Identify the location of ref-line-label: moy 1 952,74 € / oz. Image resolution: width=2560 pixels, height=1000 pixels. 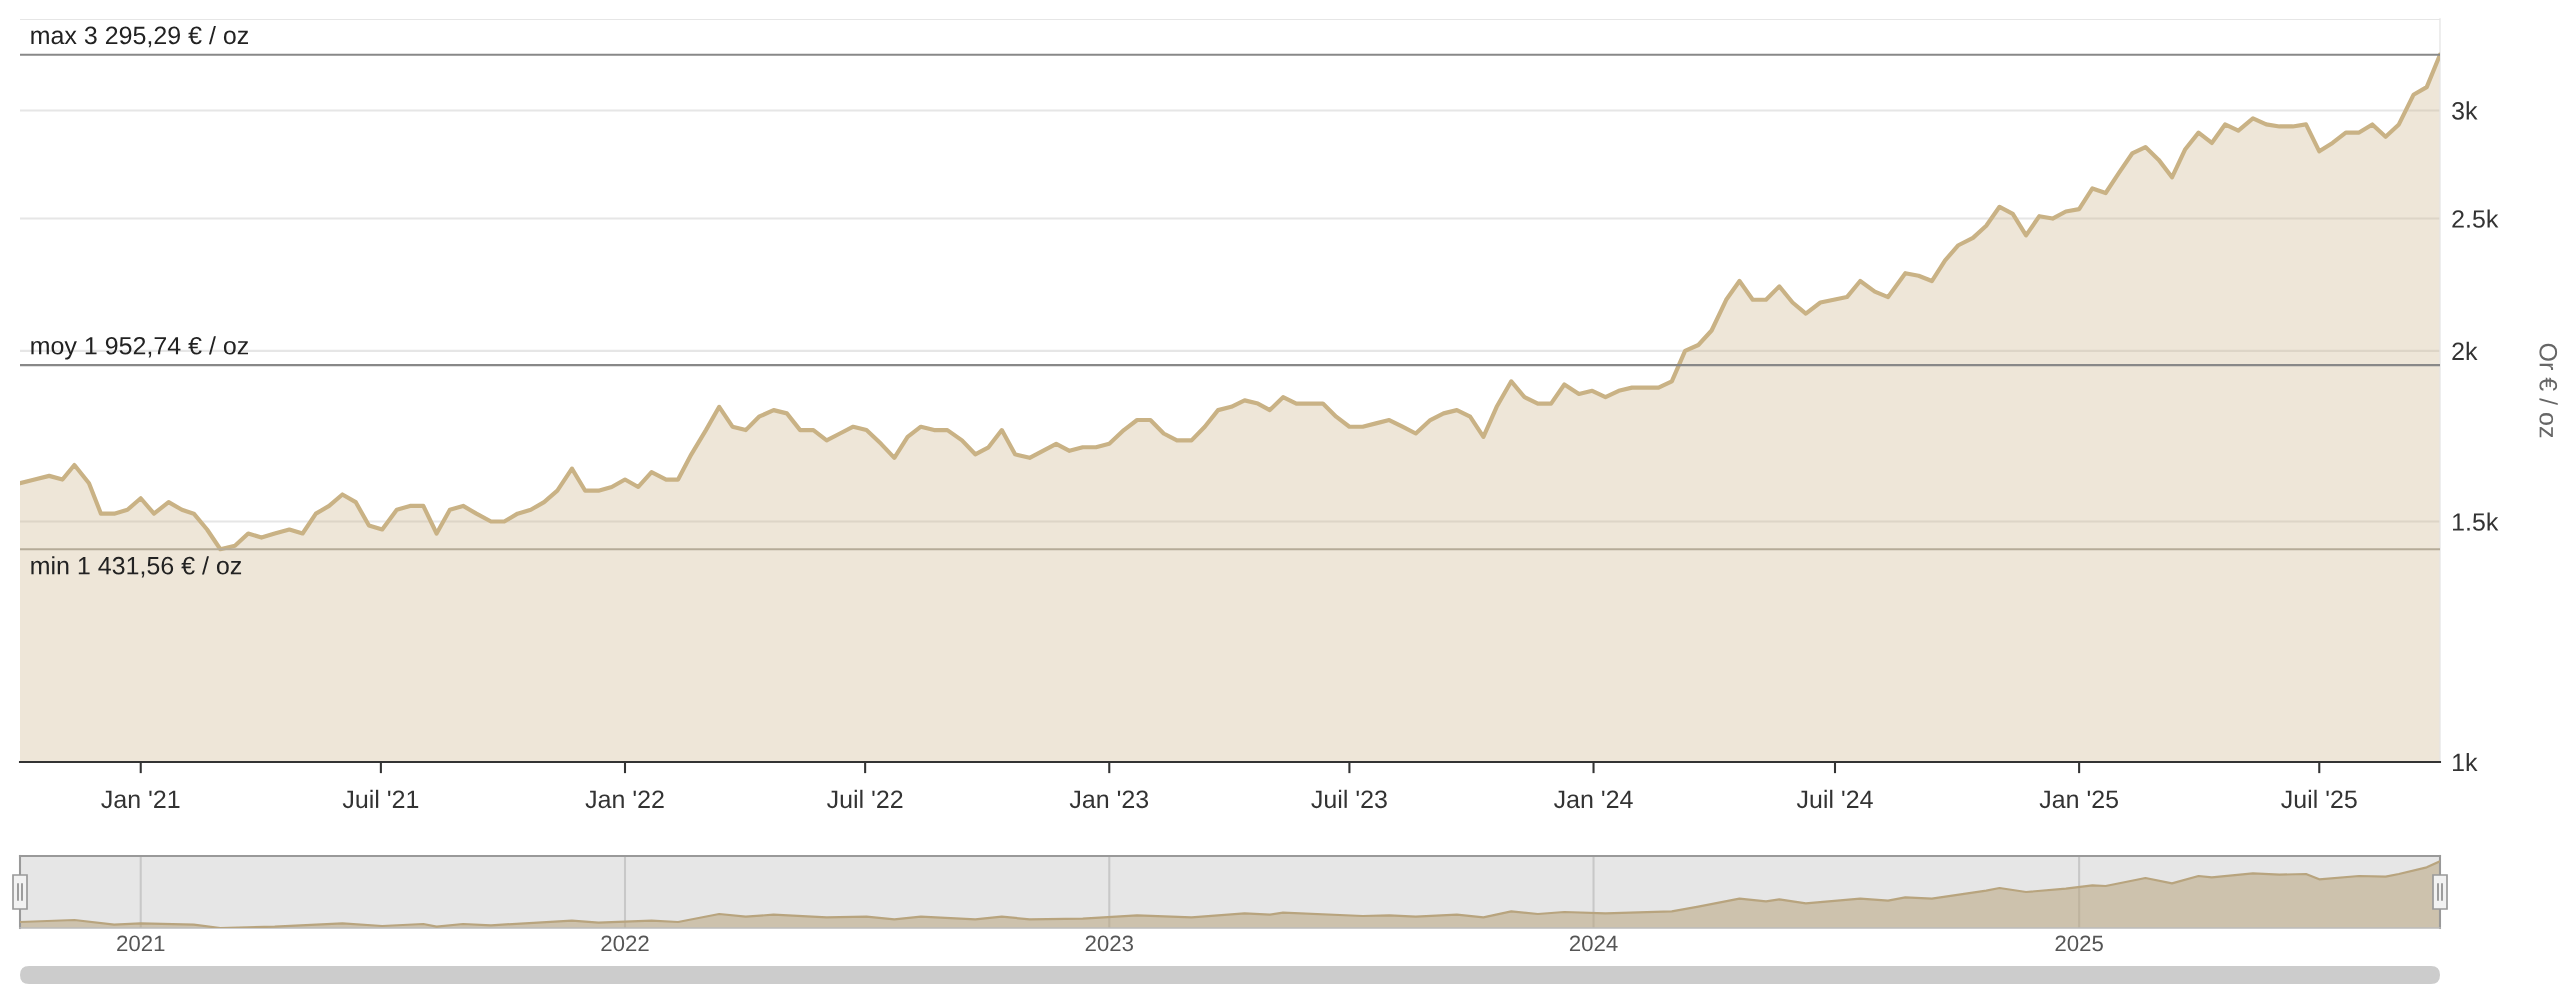
(140, 348).